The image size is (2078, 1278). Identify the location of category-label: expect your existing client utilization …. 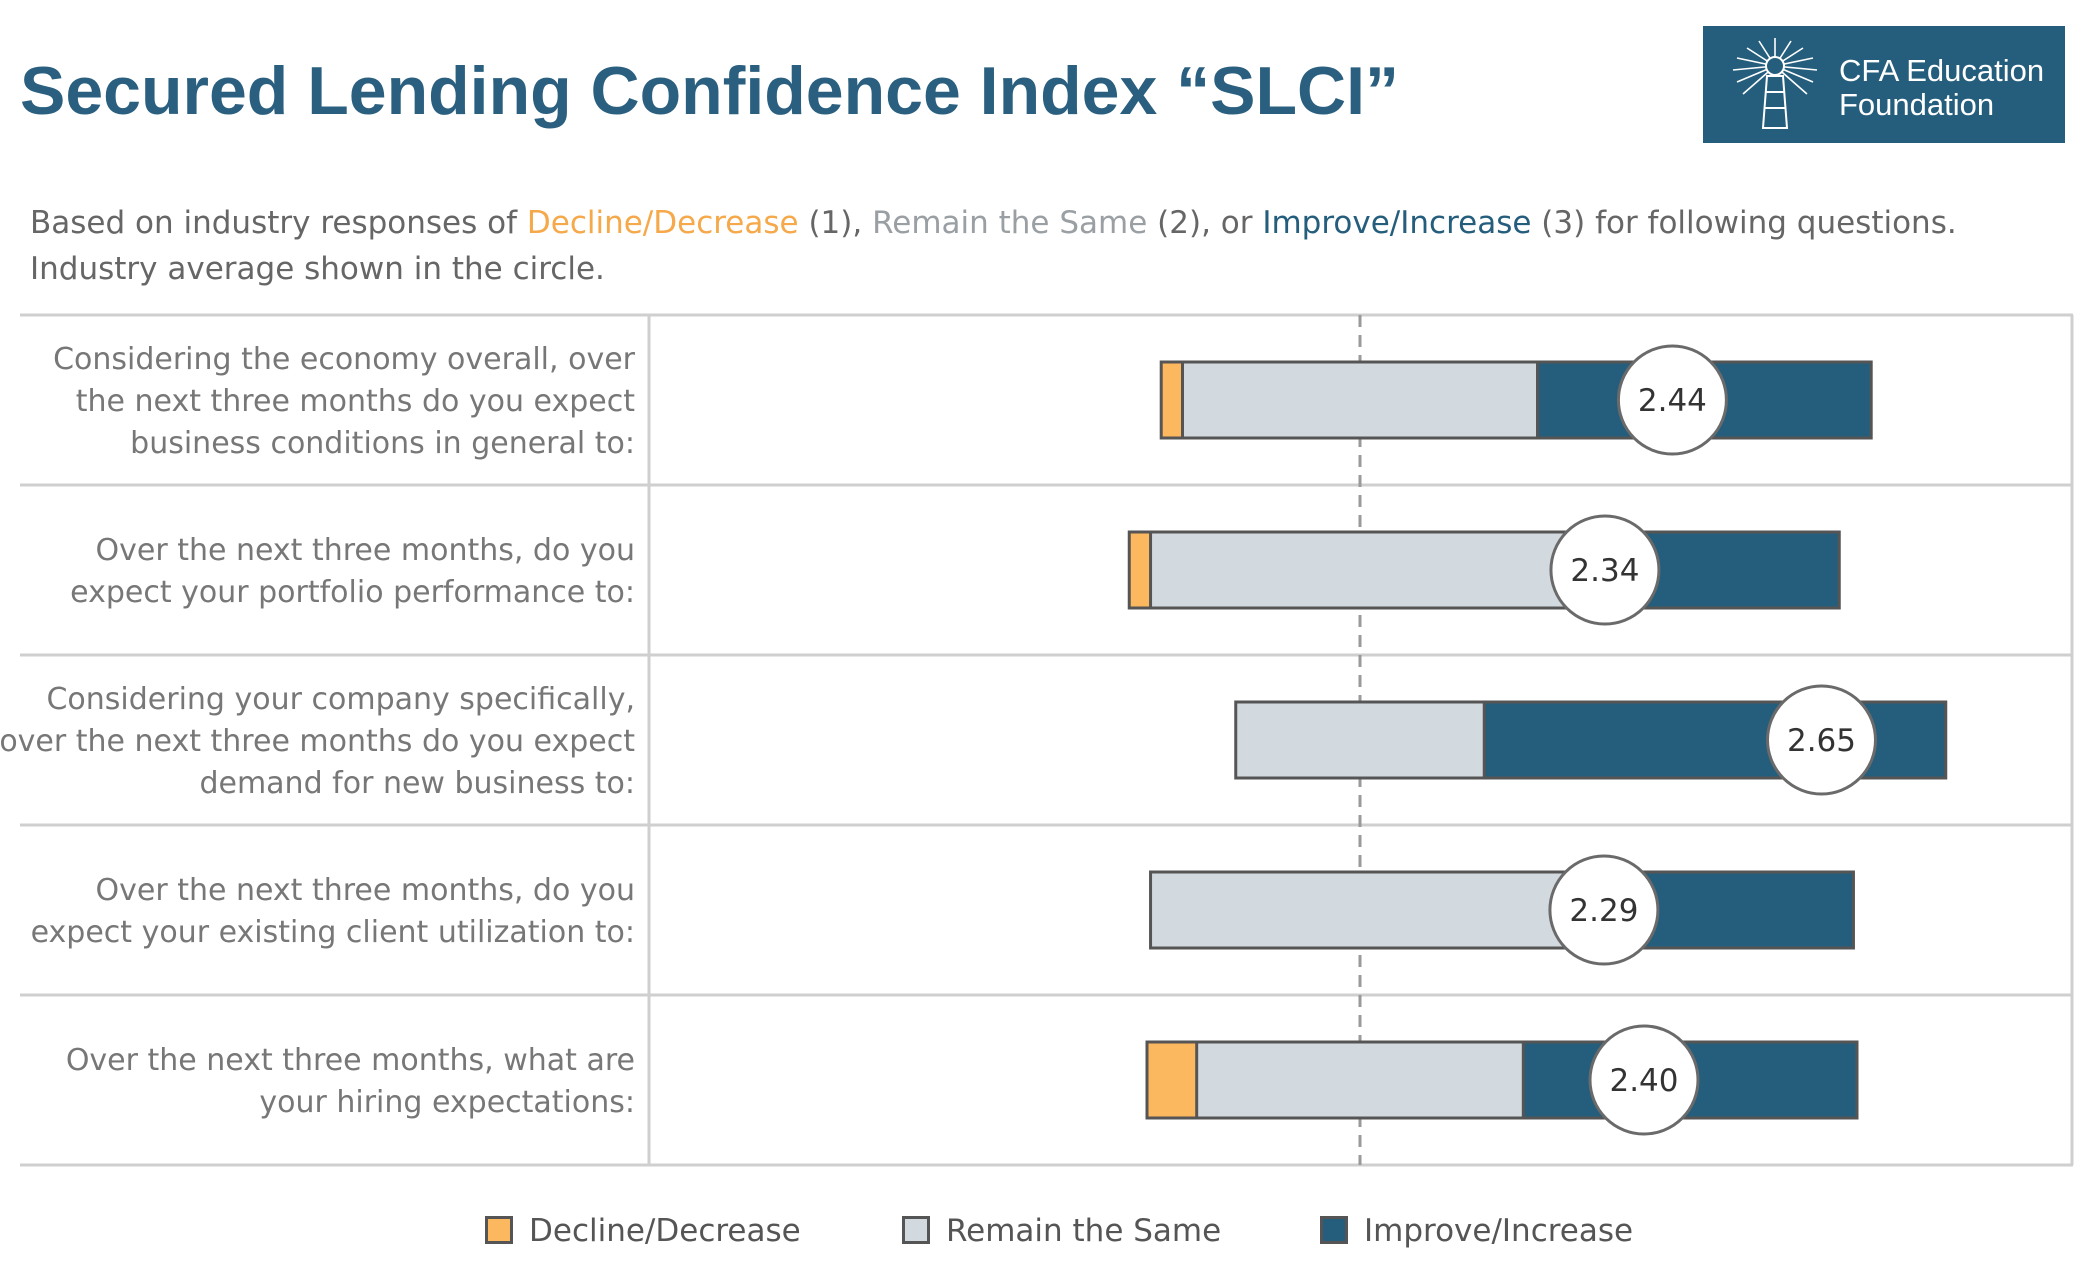
(333, 932).